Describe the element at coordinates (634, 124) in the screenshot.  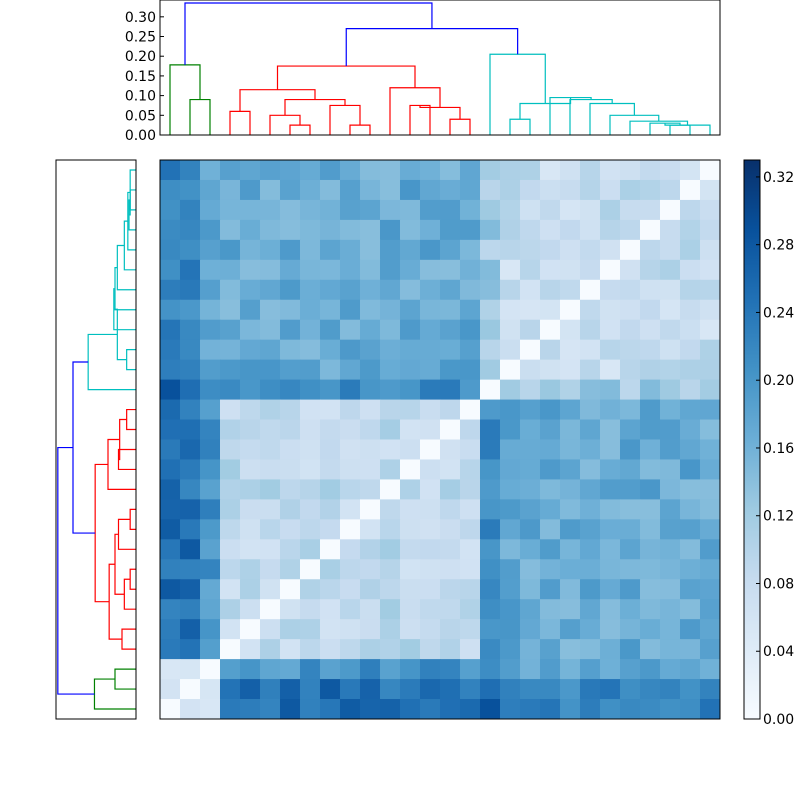
I see `top-dendrogram-link` at that location.